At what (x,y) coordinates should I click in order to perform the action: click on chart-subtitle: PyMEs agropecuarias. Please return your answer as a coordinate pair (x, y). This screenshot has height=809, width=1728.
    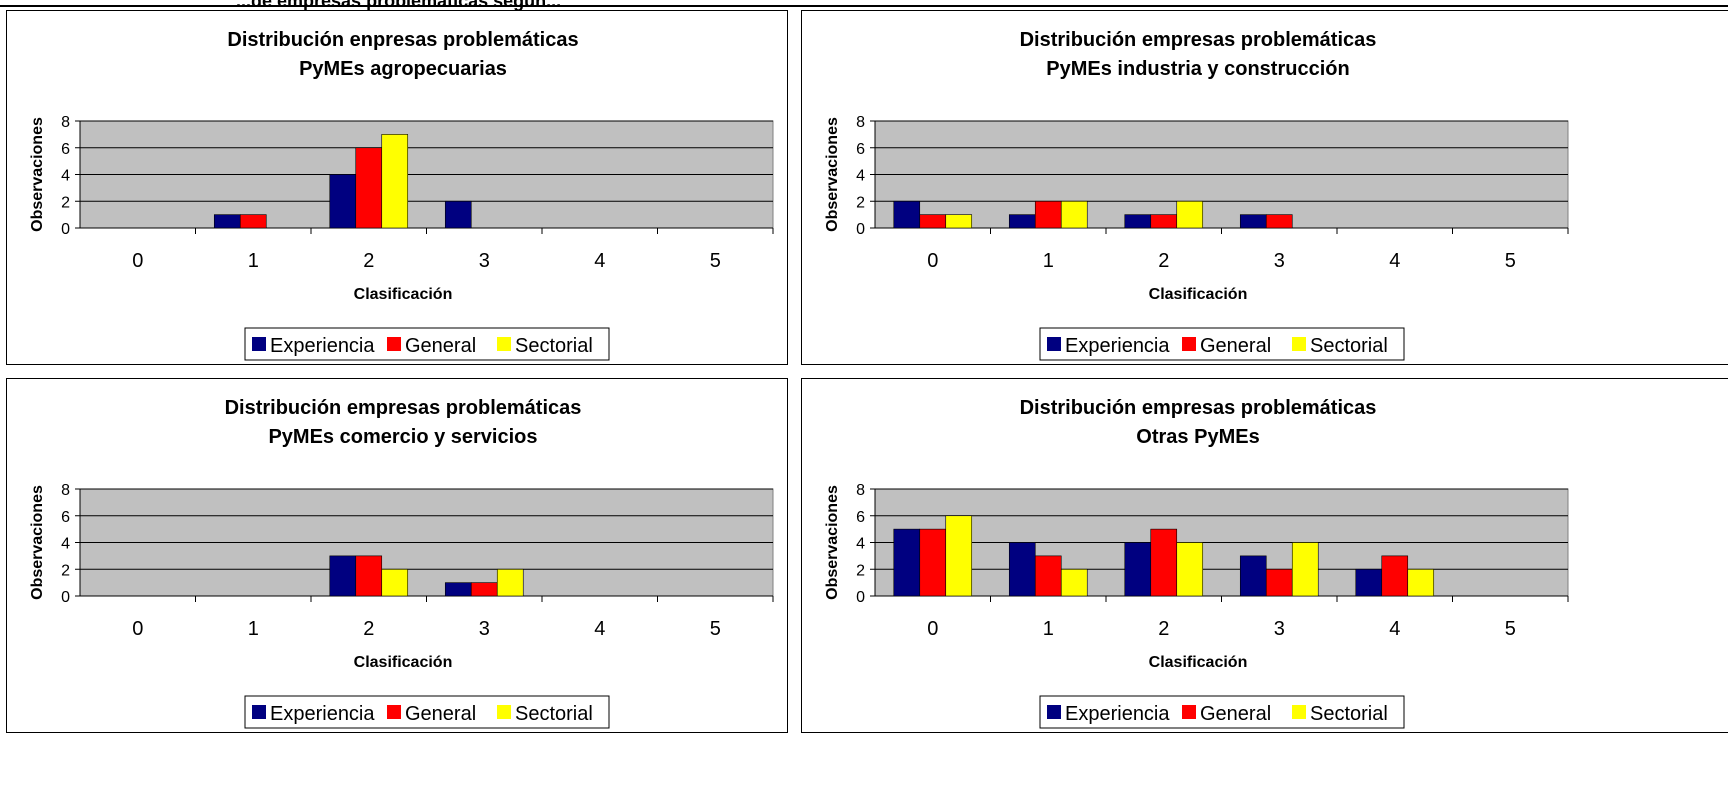
    Looking at the image, I should click on (403, 69).